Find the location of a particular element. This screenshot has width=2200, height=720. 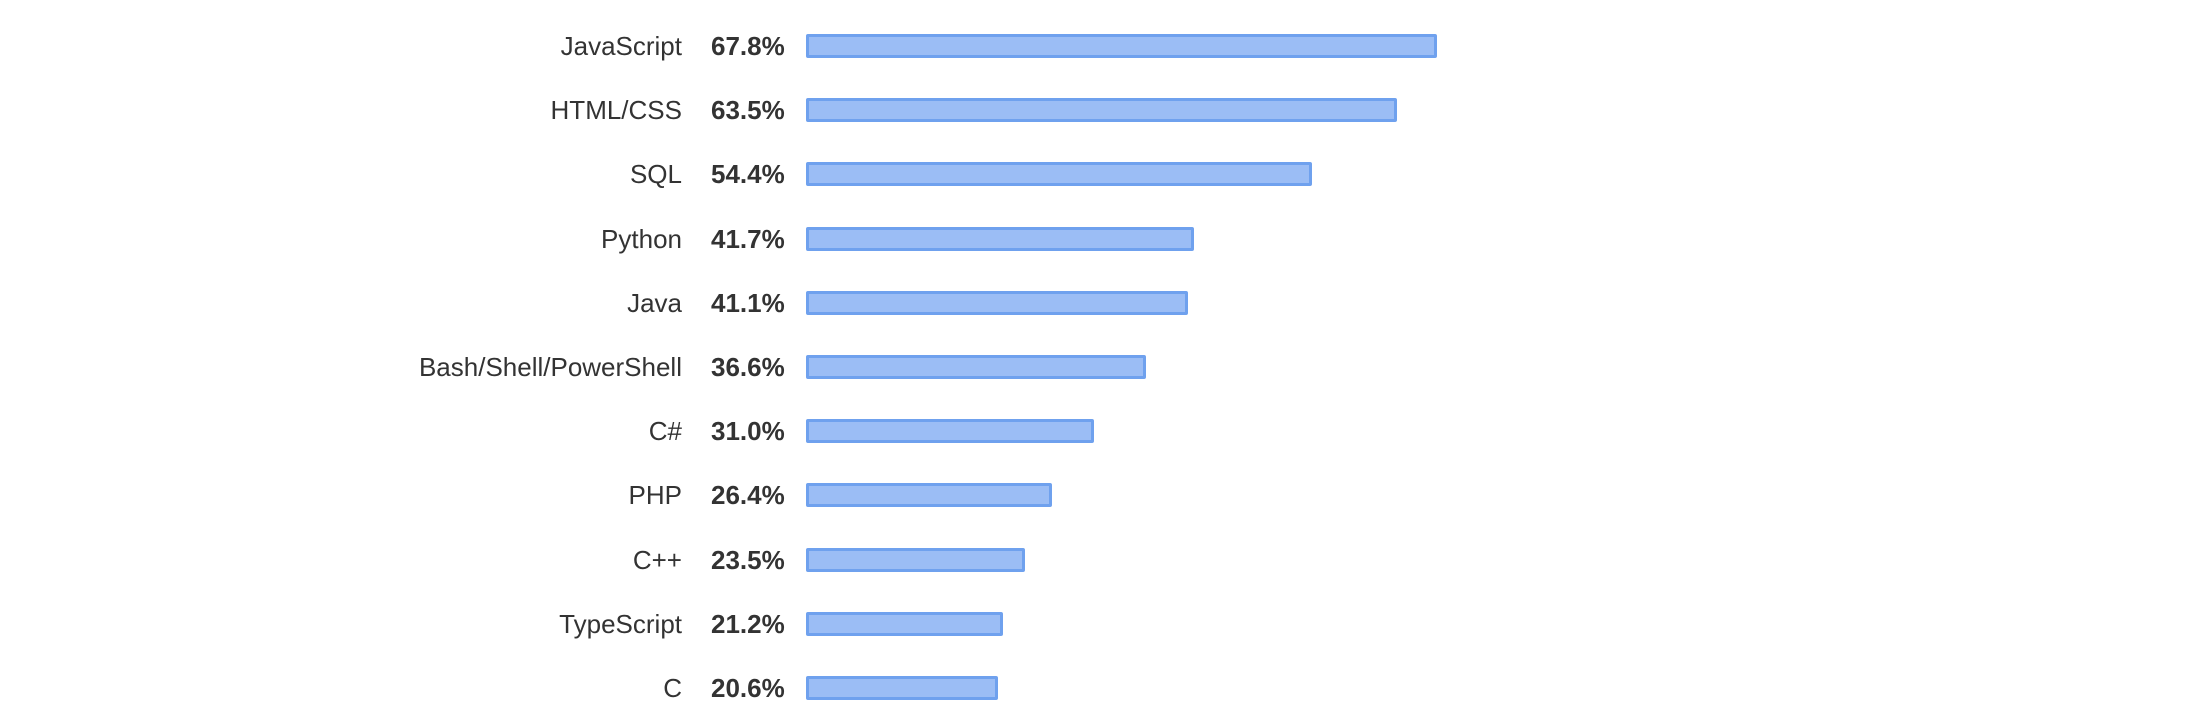

category-label: PHP is located at coordinates (655, 495).